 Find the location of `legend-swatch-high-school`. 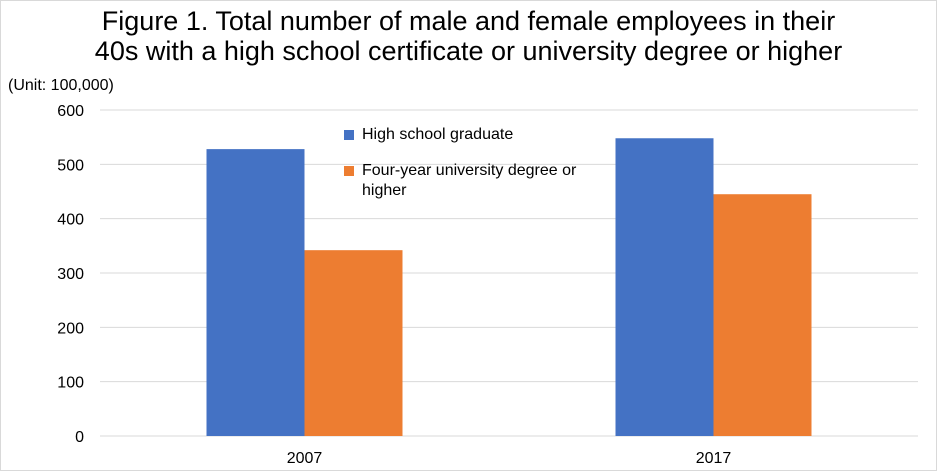

legend-swatch-high-school is located at coordinates (349, 135).